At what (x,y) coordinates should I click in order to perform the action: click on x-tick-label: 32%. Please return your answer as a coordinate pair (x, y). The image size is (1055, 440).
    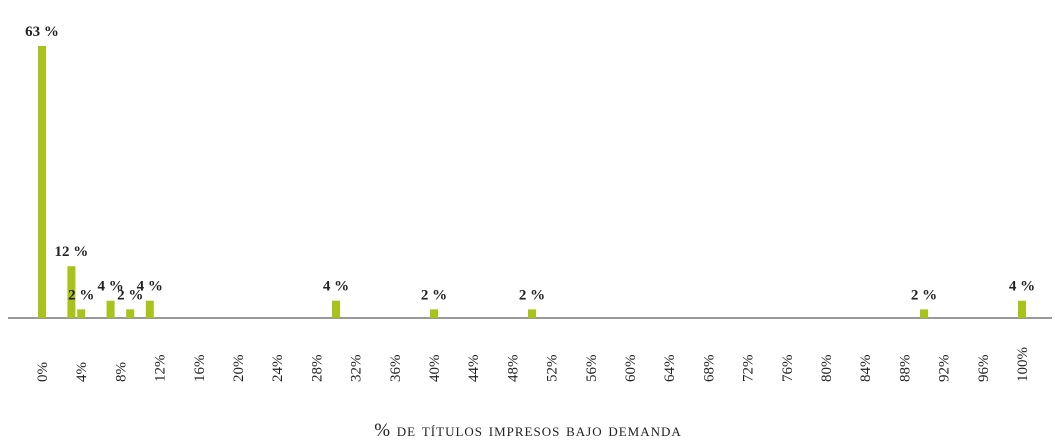
    Looking at the image, I should click on (357, 369).